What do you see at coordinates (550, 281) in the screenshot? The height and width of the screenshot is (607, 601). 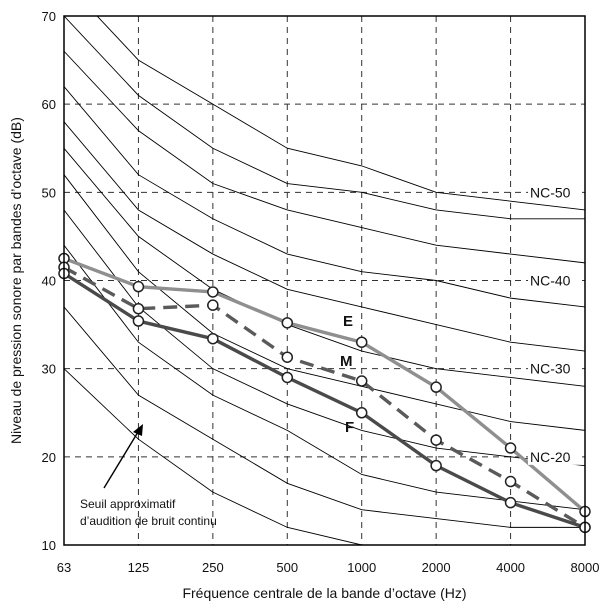 I see `nc-label: NC-40` at bounding box center [550, 281].